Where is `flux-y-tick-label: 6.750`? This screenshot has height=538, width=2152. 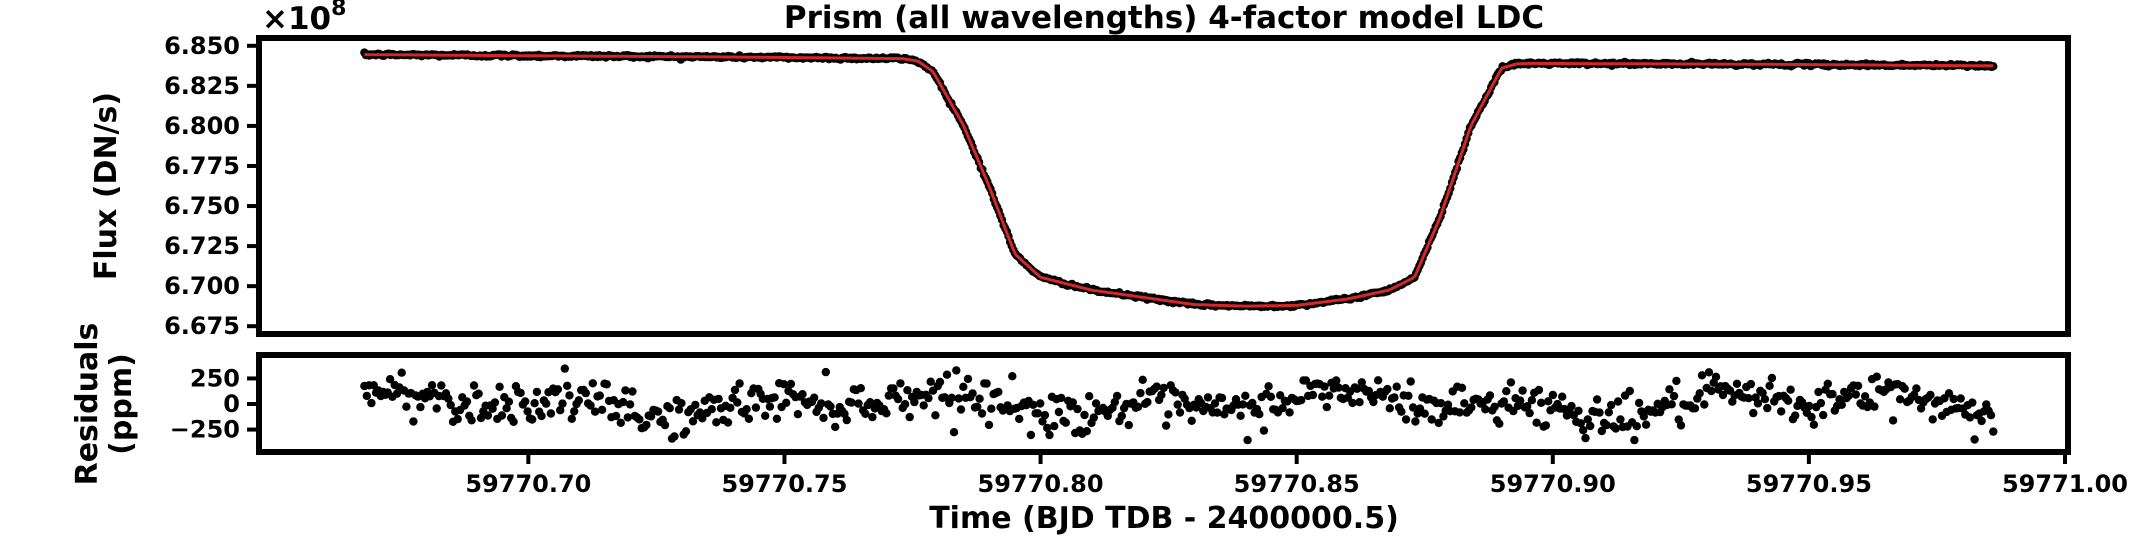 flux-y-tick-label: 6.750 is located at coordinates (202, 206).